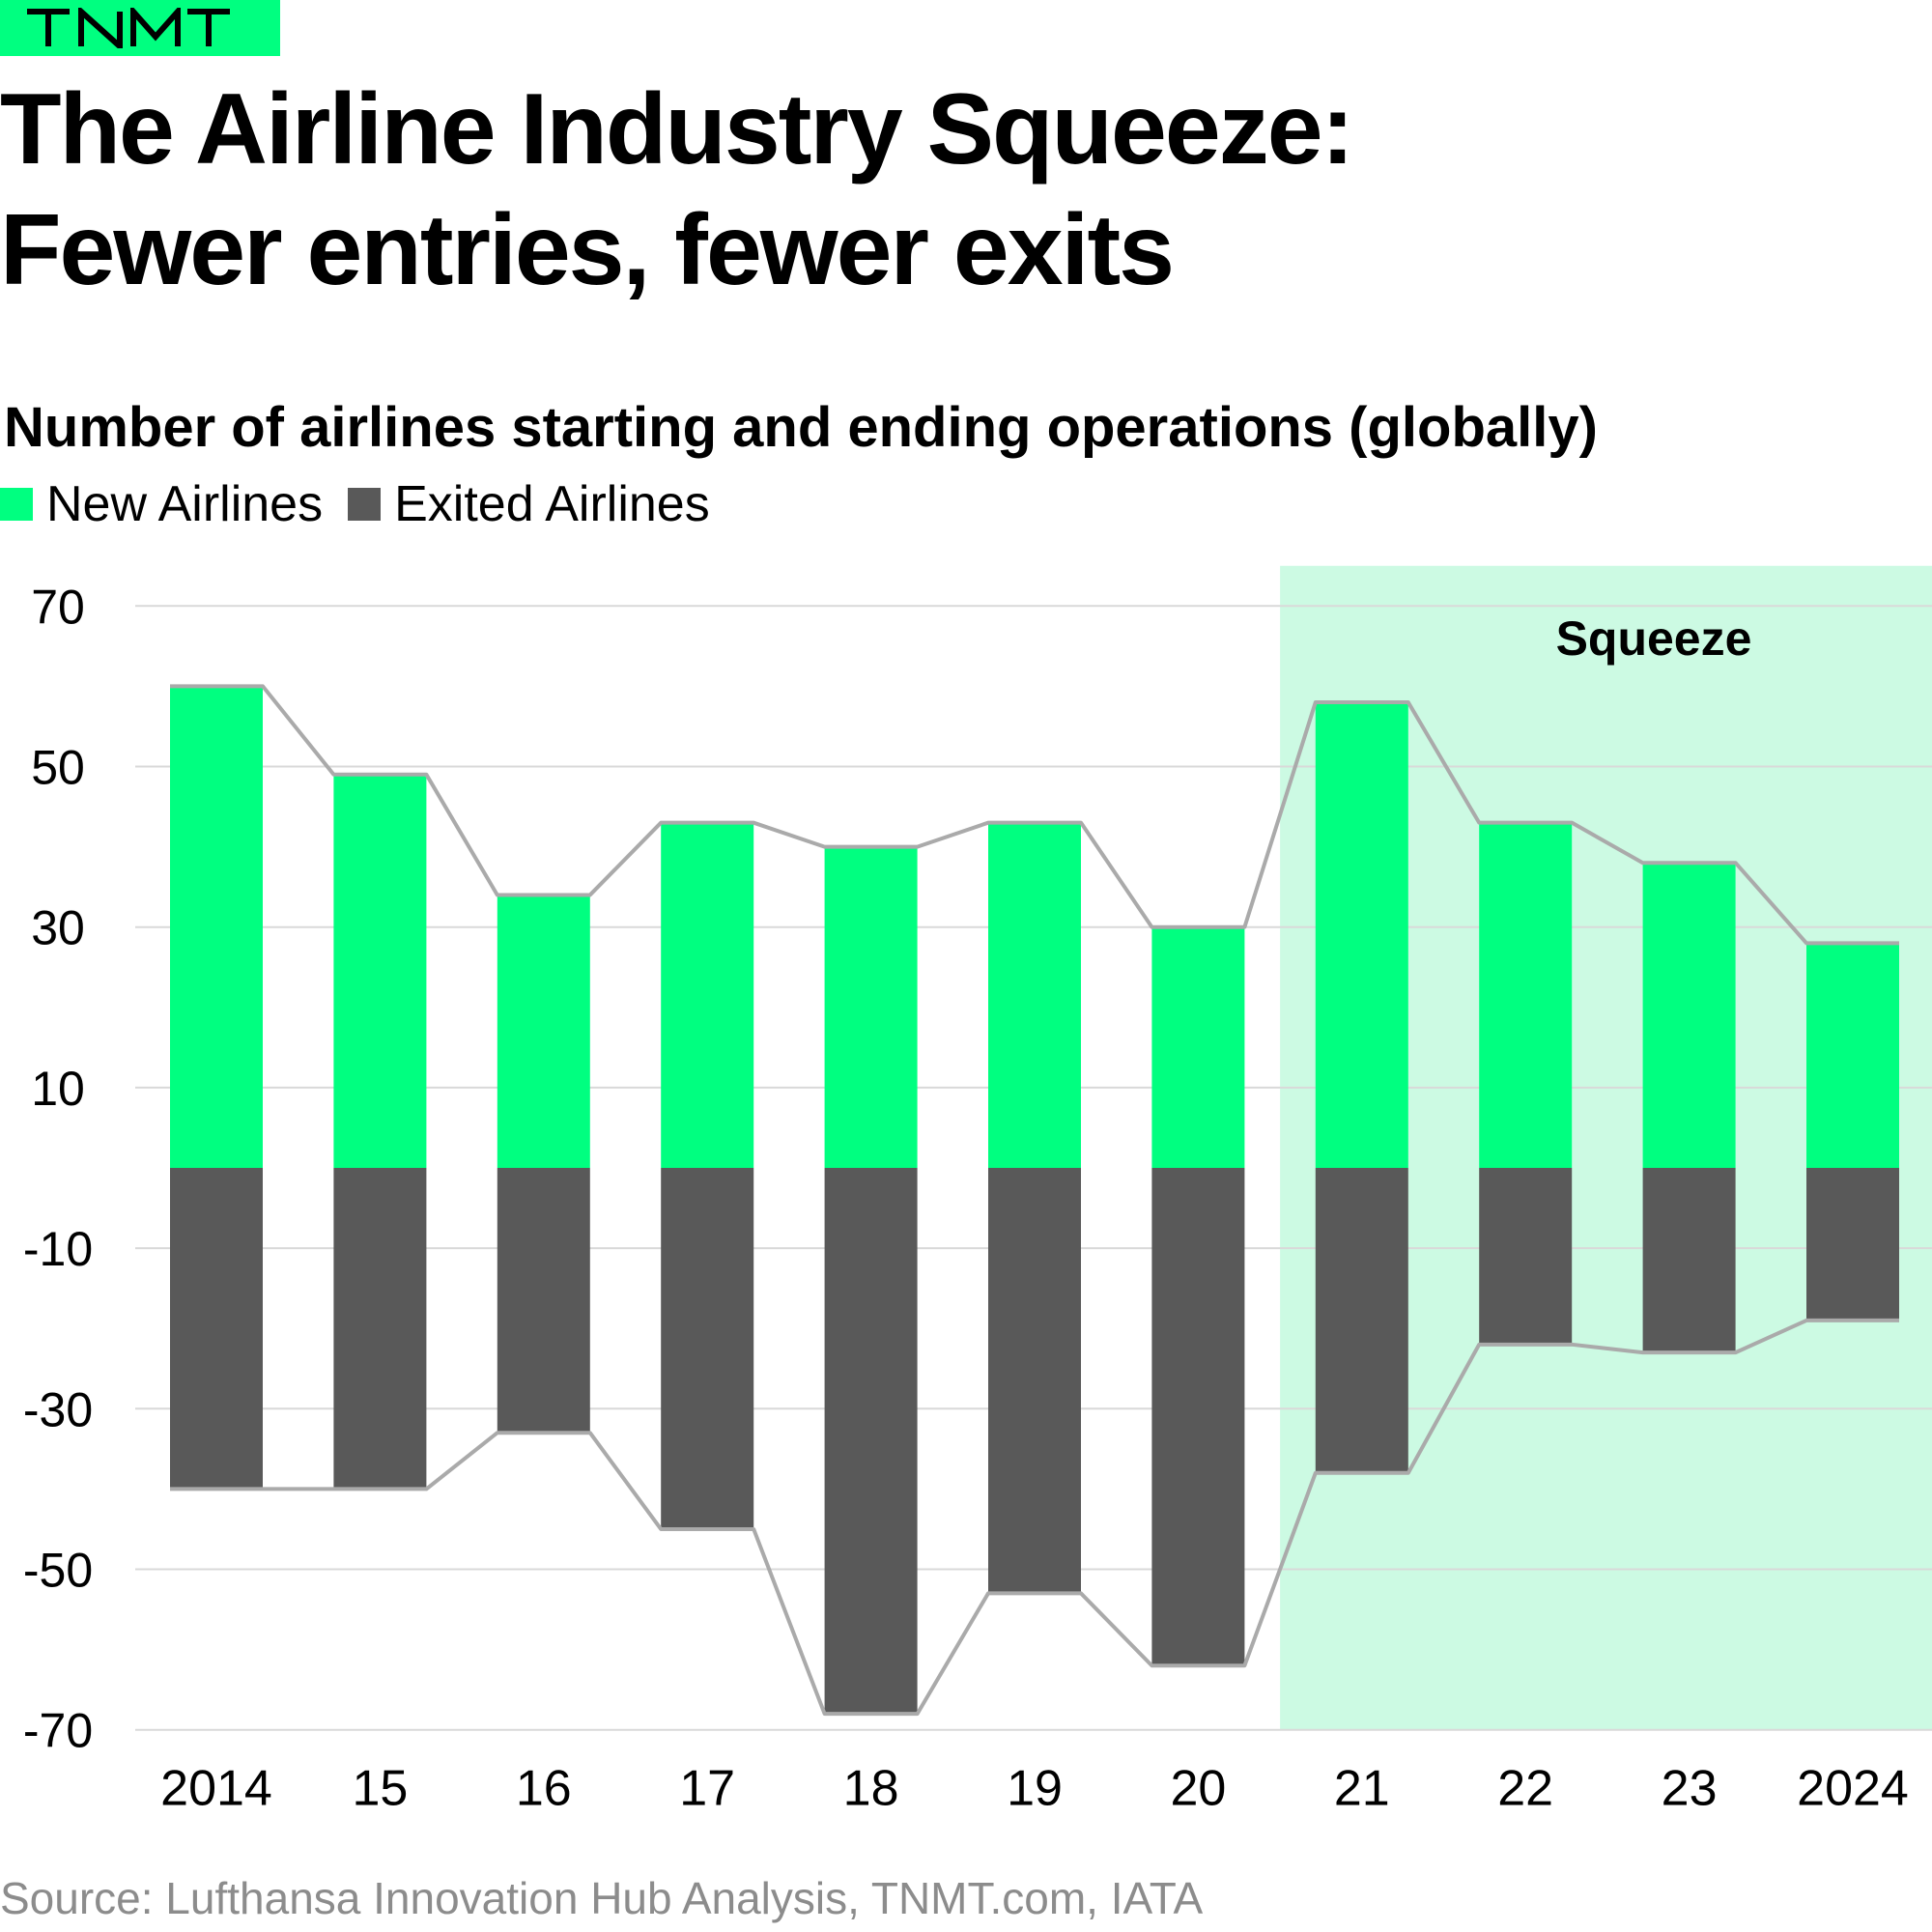  What do you see at coordinates (1690, 1789) in the screenshot?
I see `x-tick-label: 23` at bounding box center [1690, 1789].